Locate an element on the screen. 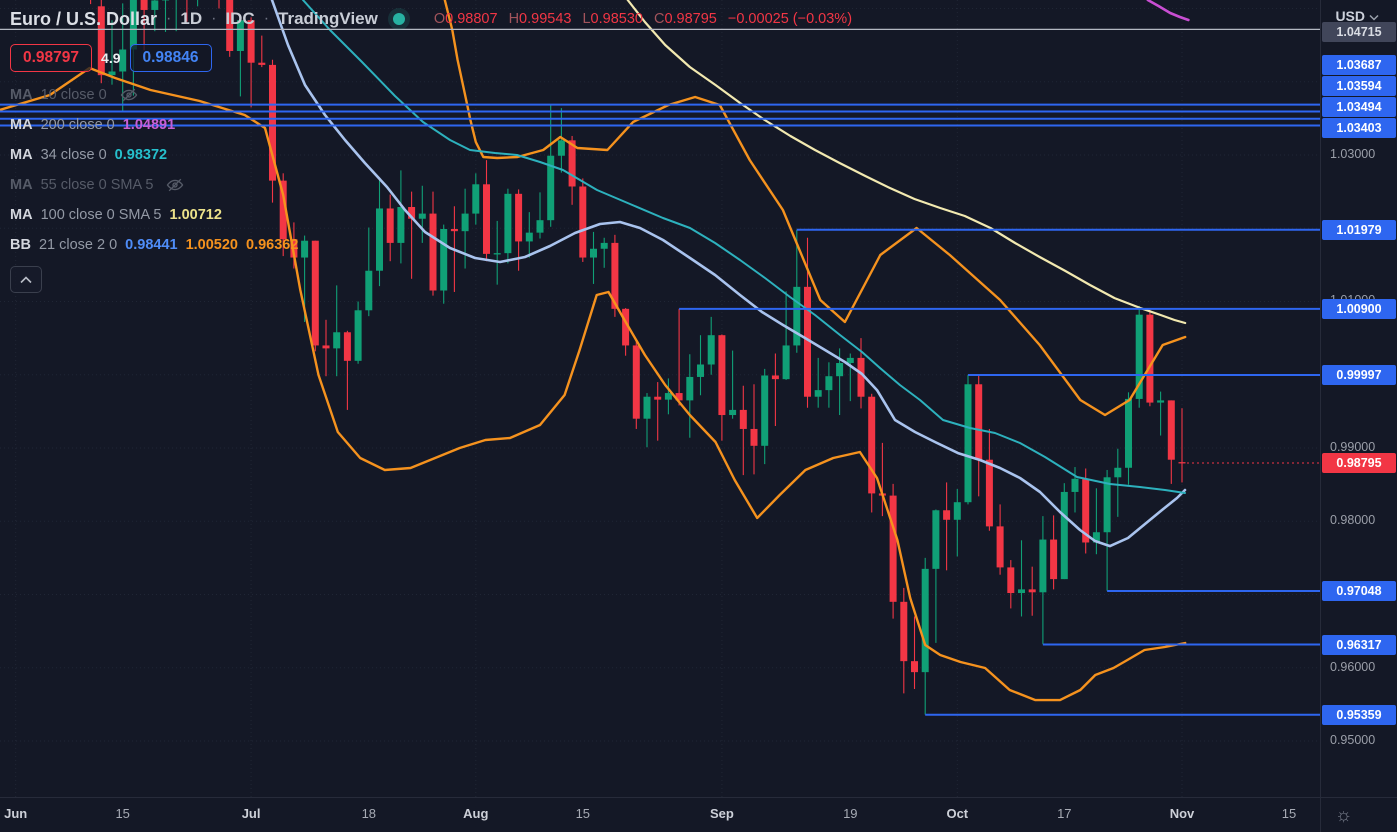  time-axis-label: Nov is located at coordinates (1182, 813).